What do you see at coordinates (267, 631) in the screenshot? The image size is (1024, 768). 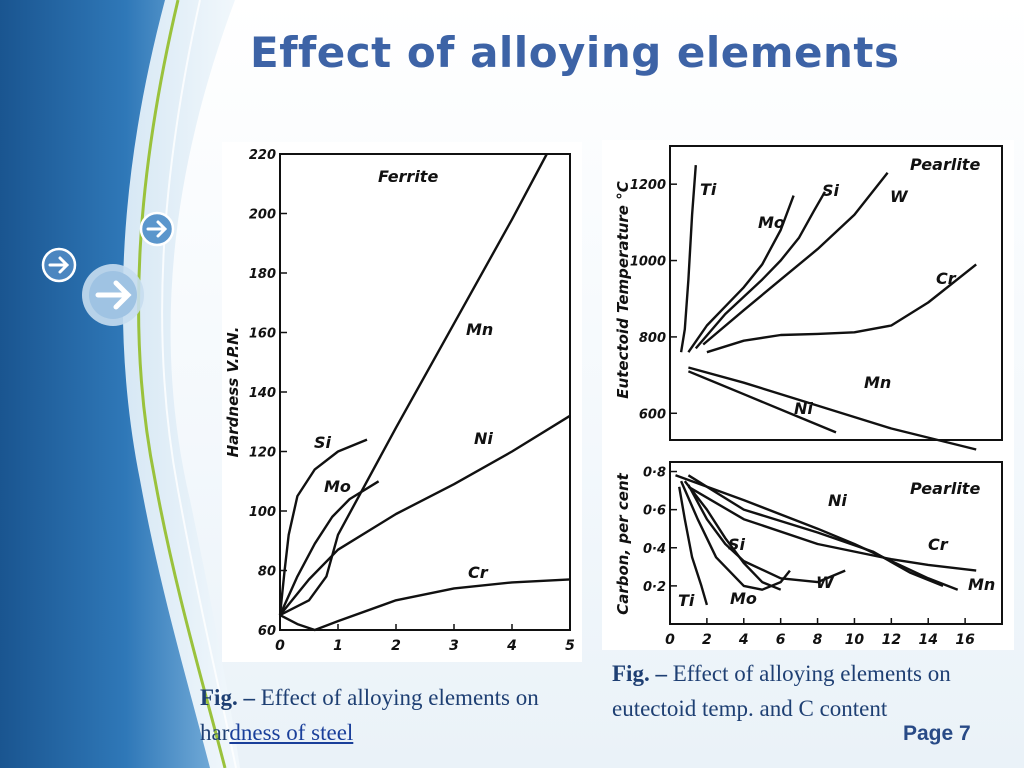 I see `y-tick-label: 60` at bounding box center [267, 631].